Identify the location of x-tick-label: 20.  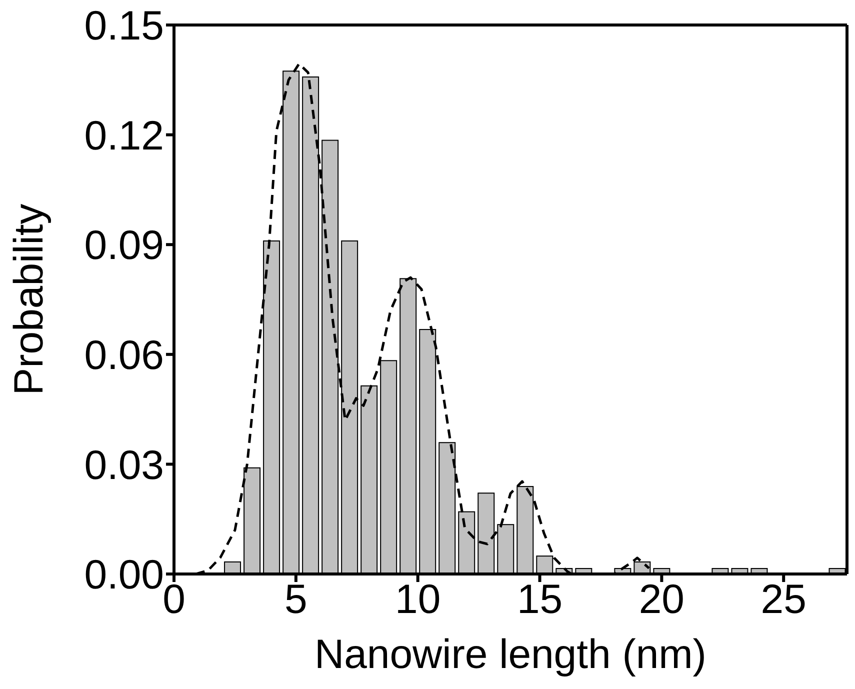
(661, 599).